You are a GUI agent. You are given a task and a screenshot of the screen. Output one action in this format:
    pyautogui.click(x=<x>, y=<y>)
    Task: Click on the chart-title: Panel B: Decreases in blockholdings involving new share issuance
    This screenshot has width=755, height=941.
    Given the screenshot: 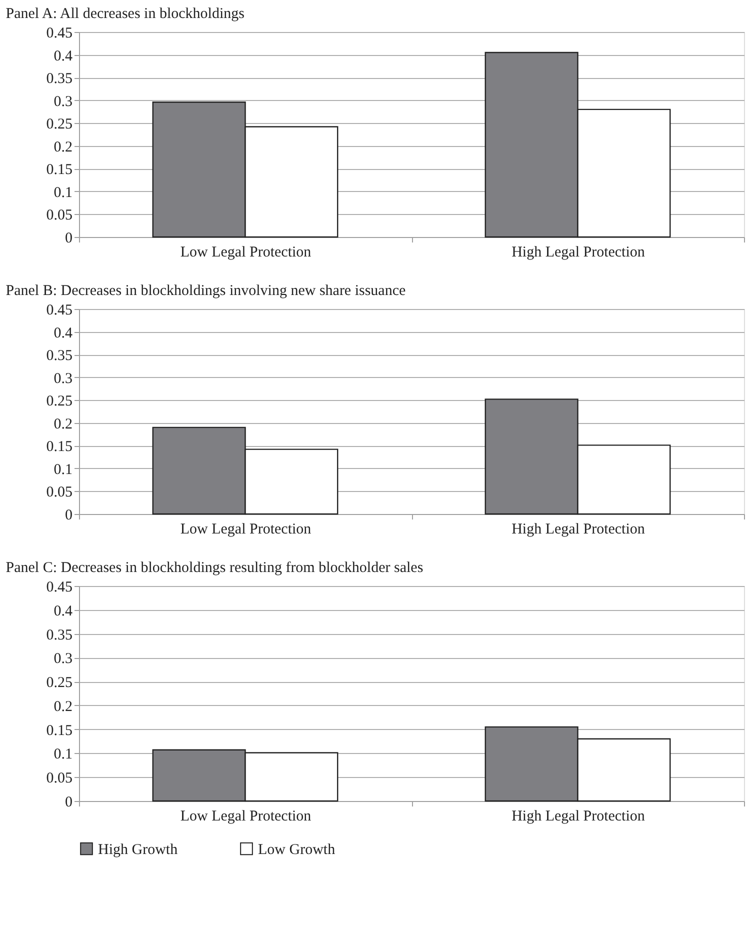 What is the action you would take?
    pyautogui.click(x=206, y=291)
    